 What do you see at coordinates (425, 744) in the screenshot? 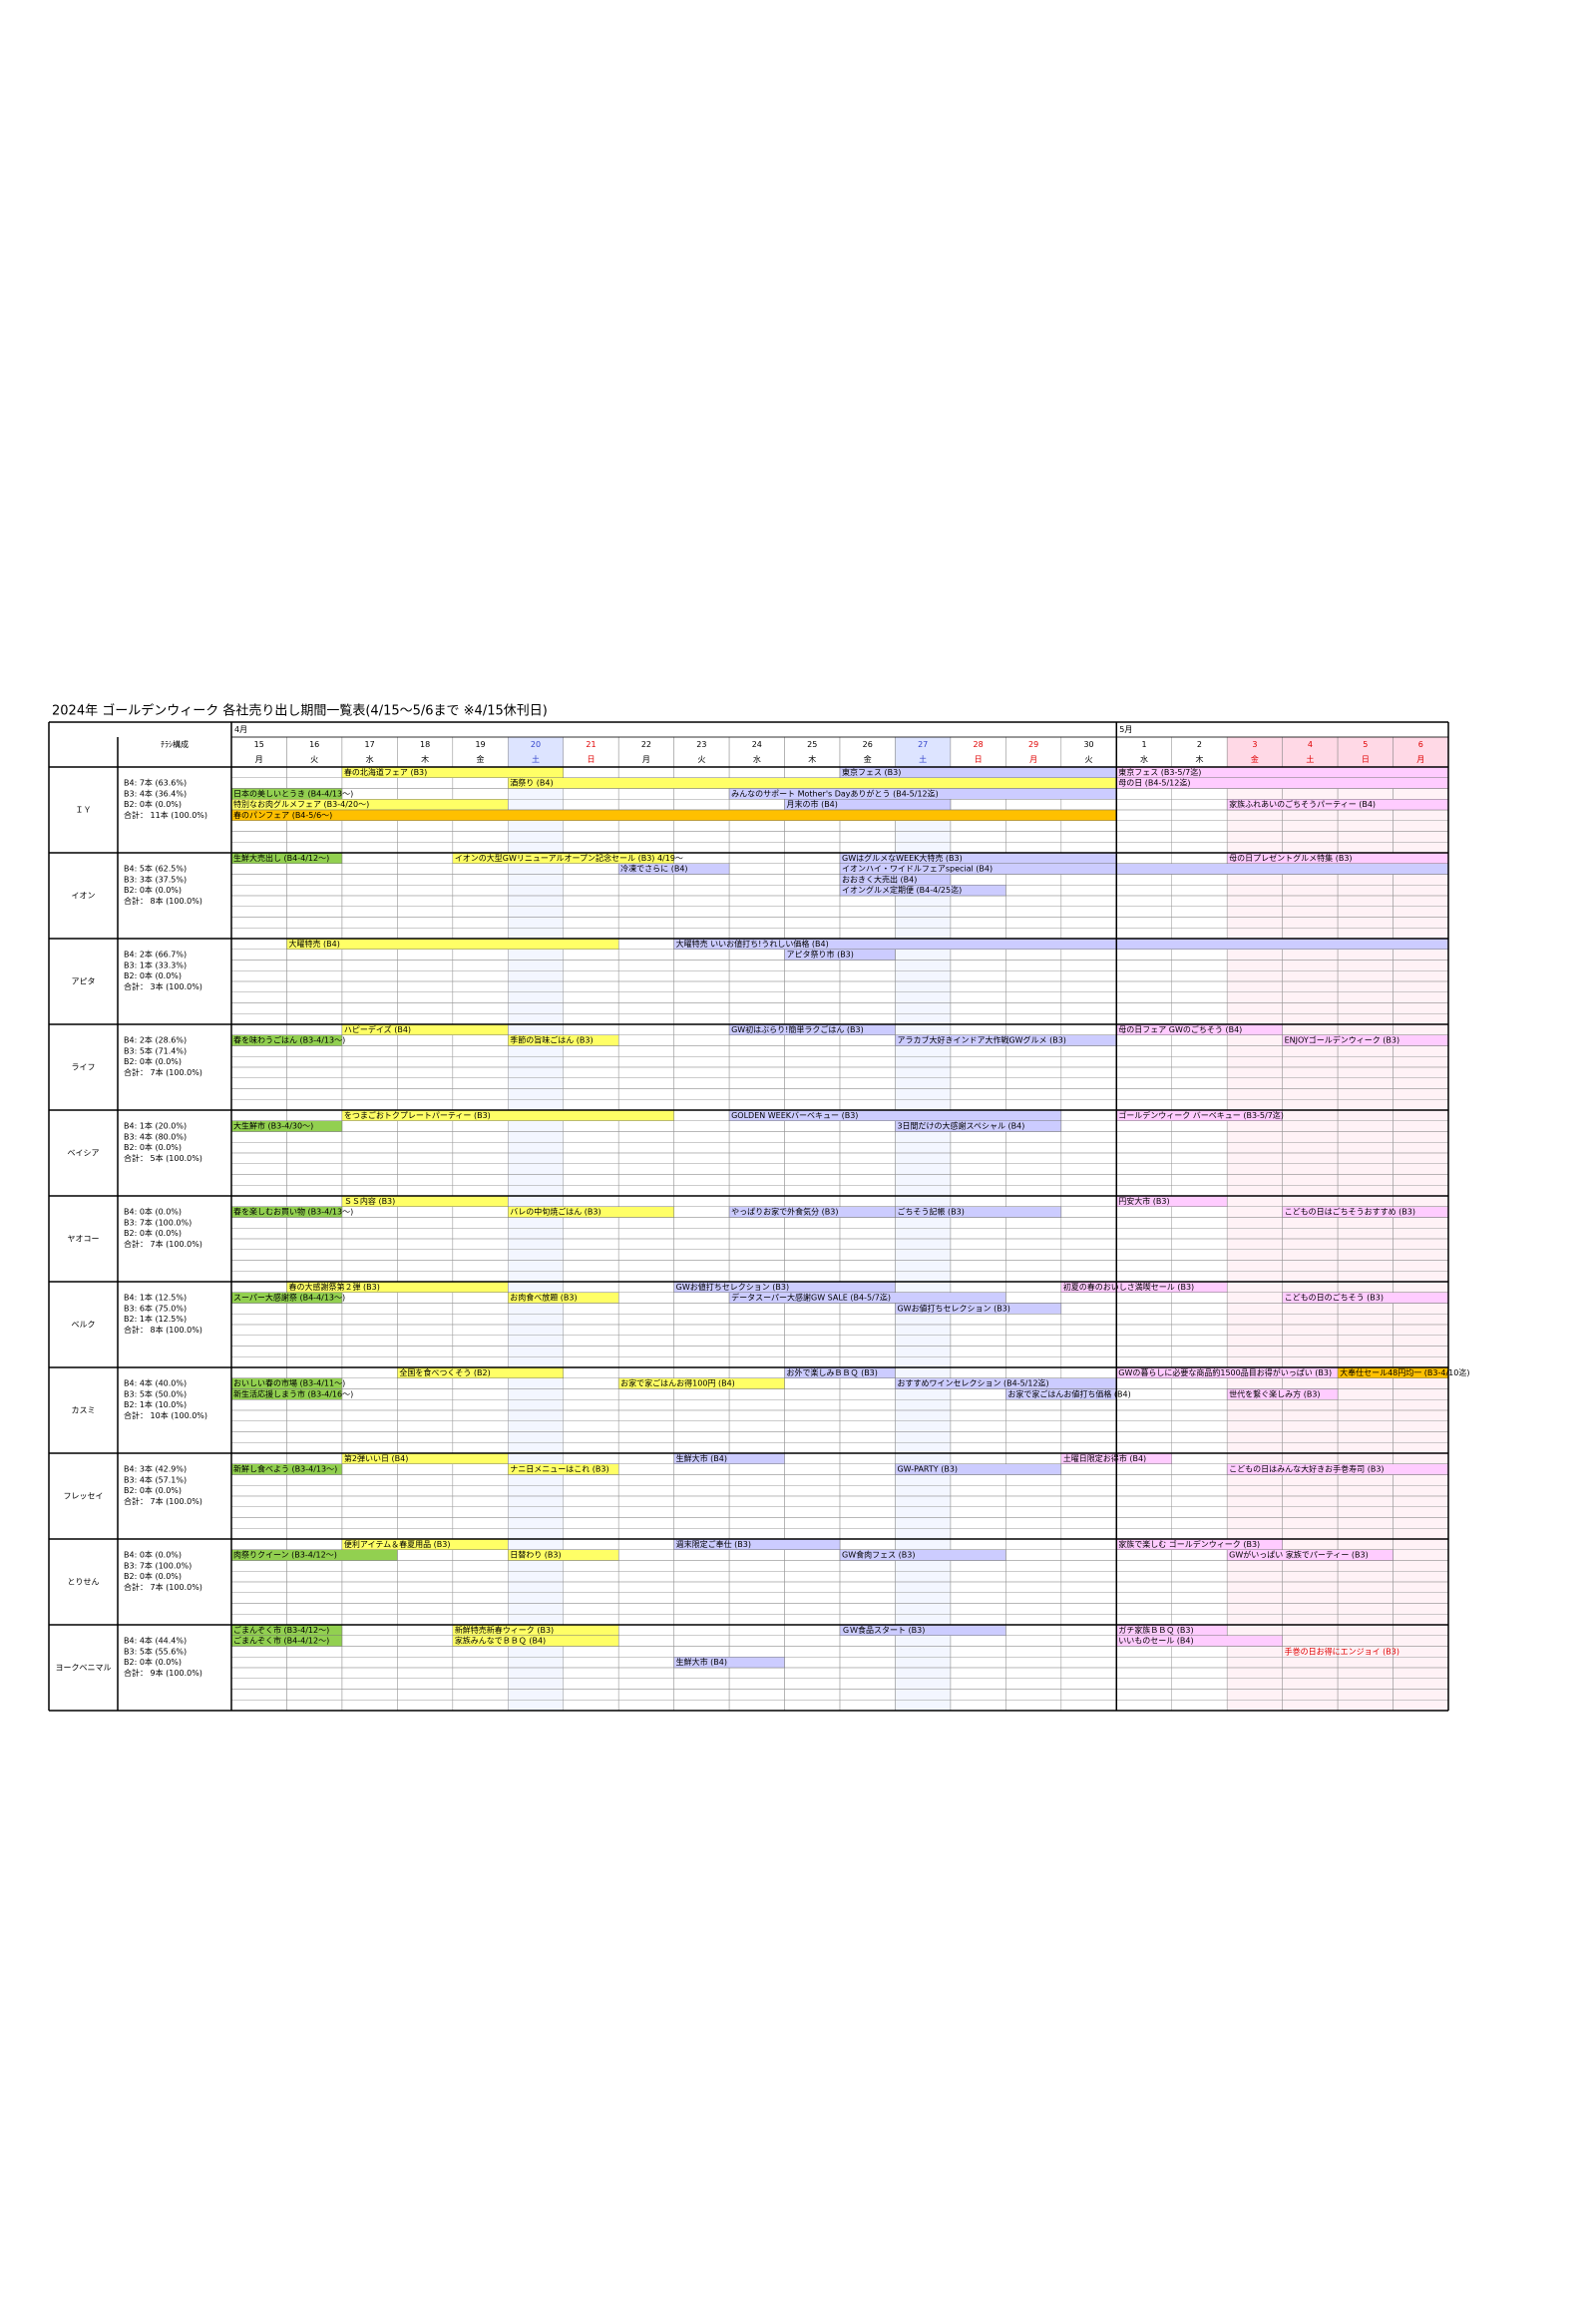
I see `date-label: 18` at bounding box center [425, 744].